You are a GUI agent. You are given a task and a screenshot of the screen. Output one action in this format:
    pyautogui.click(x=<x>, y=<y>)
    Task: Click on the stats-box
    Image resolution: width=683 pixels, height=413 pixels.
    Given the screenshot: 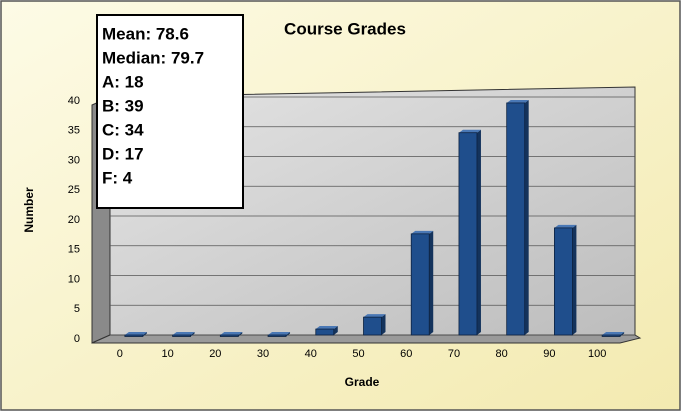 What is the action you would take?
    pyautogui.click(x=170, y=111)
    